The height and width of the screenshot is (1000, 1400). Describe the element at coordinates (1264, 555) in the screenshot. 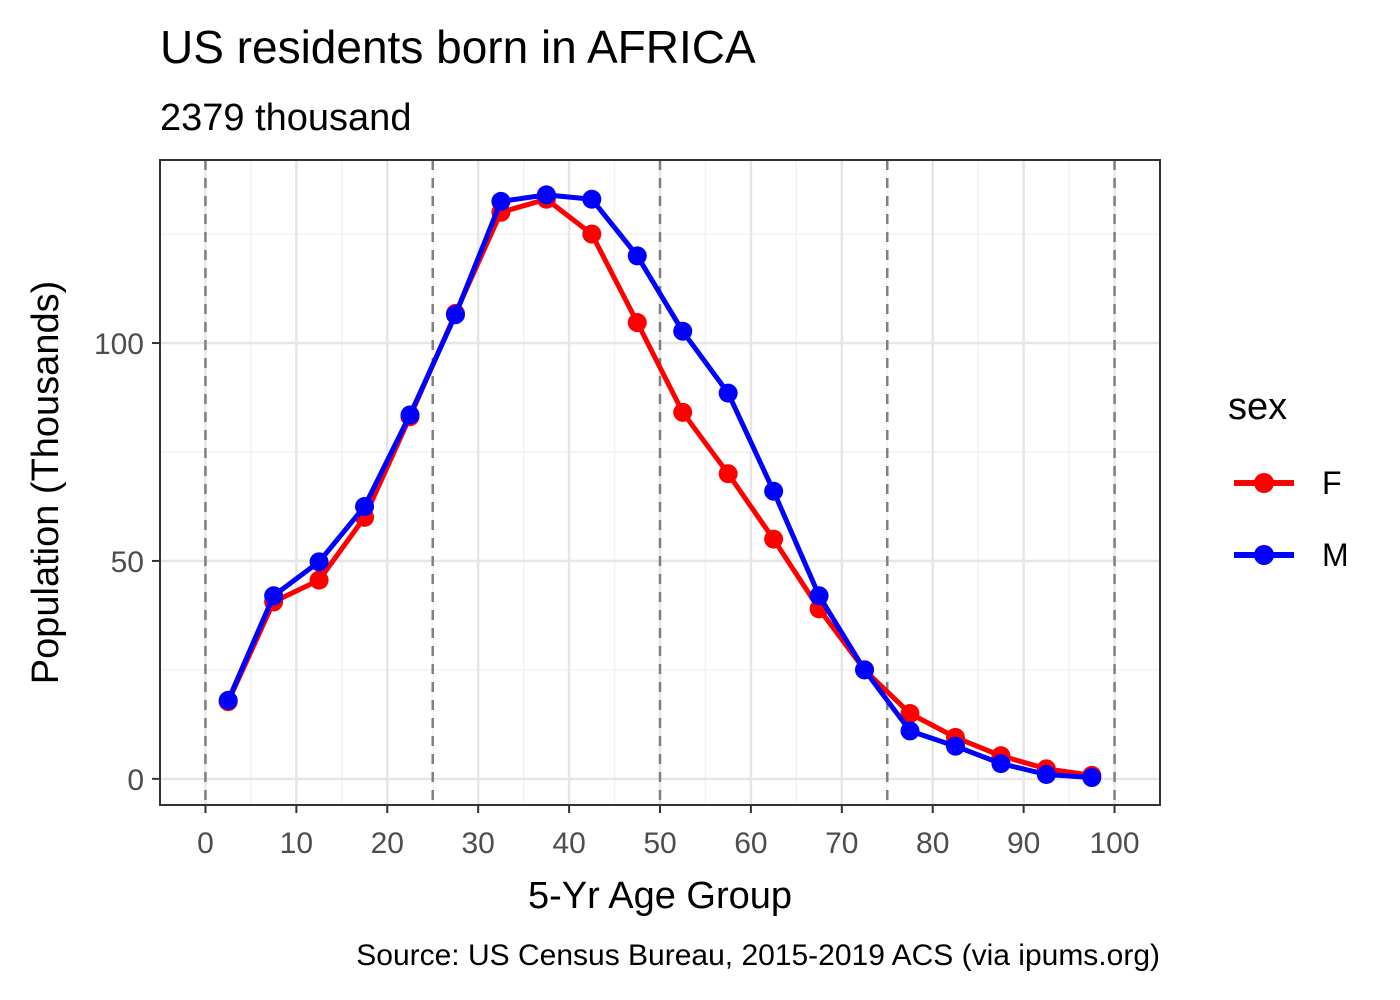

I see `legend-key-m` at that location.